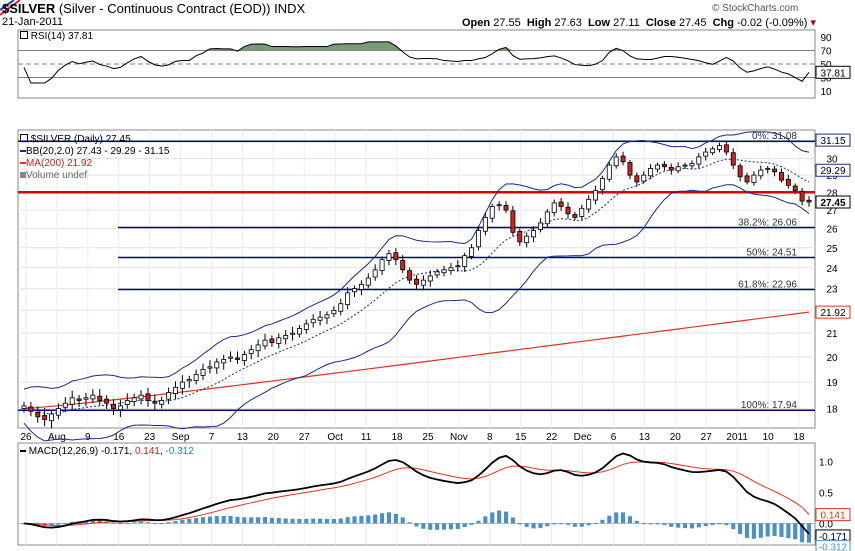 Image resolution: width=855 pixels, height=551 pixels. What do you see at coordinates (826, 79) in the screenshot?
I see `rsi-y-tick-label: 30` at bounding box center [826, 79].